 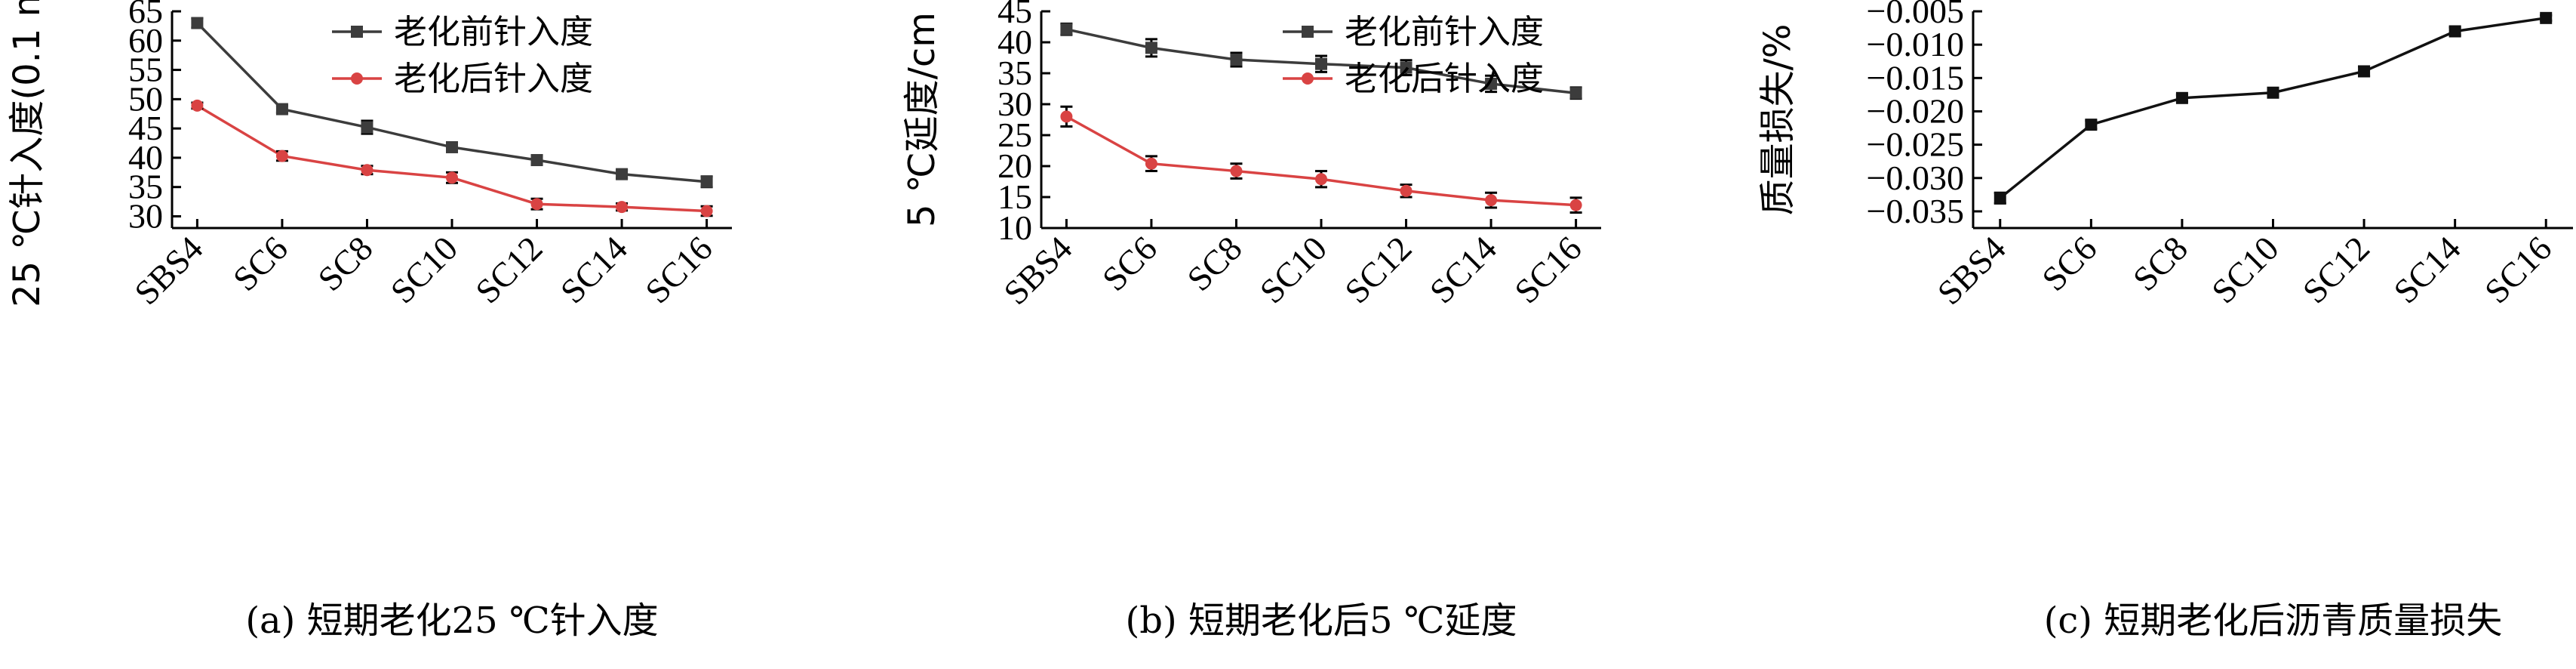 What do you see at coordinates (1915, 144) in the screenshot?
I see `y-tick-label: −0.025` at bounding box center [1915, 144].